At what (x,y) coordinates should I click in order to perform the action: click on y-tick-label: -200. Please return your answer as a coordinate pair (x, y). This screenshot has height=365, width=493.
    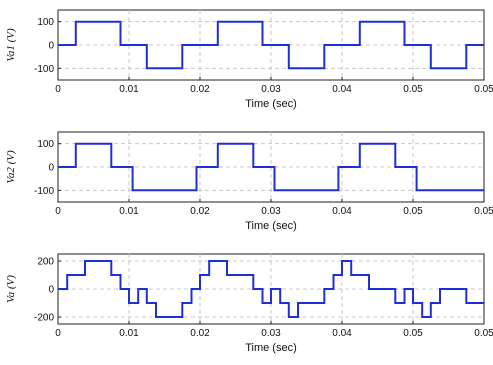
    Looking at the image, I should click on (44, 318).